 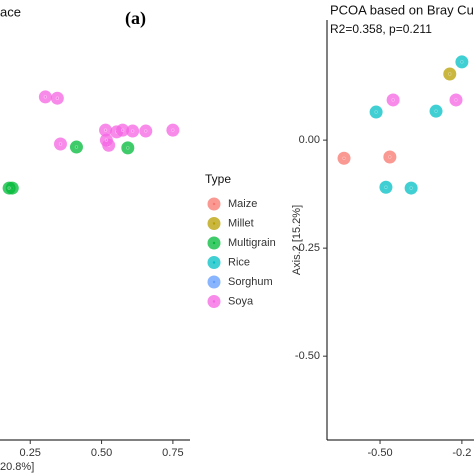 I want to click on legend-label: Soya, so click(x=241, y=301).